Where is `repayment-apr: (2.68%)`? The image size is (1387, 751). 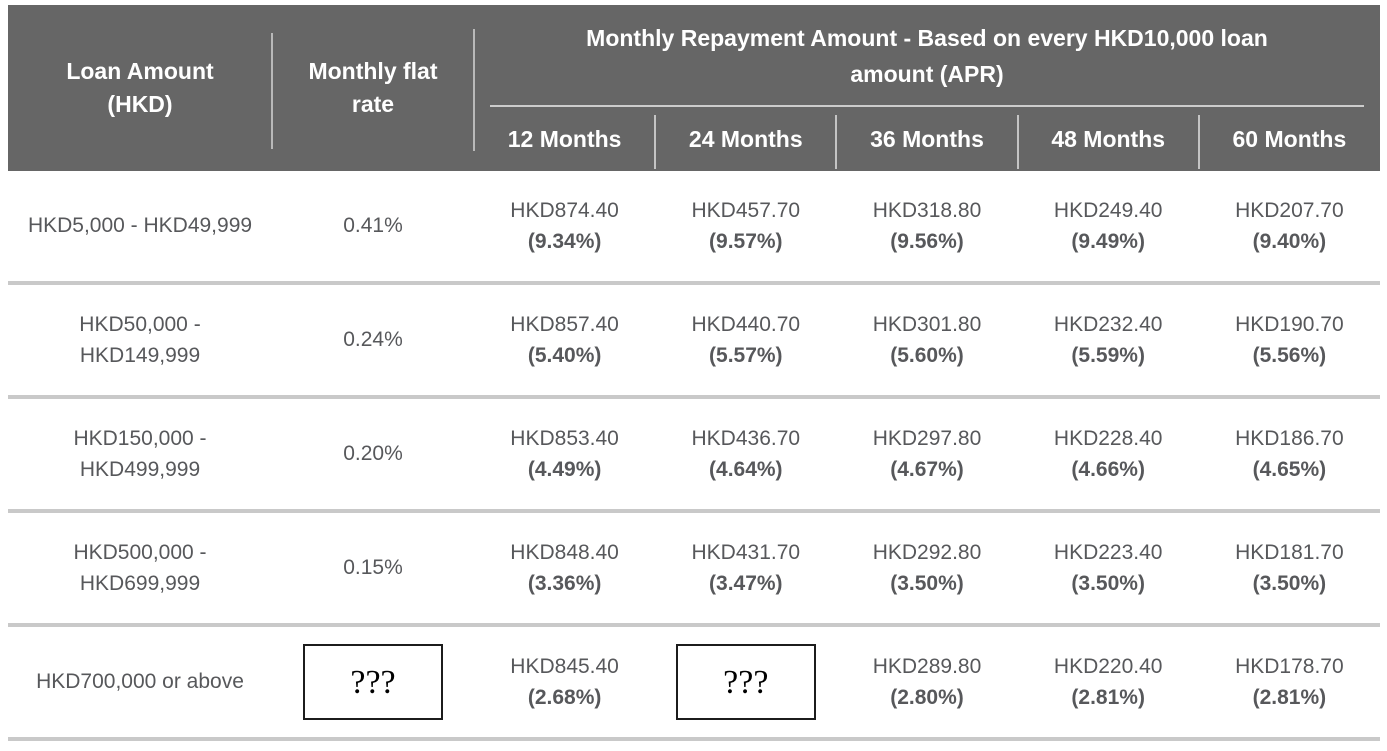
repayment-apr: (2.68%) is located at coordinates (564, 697).